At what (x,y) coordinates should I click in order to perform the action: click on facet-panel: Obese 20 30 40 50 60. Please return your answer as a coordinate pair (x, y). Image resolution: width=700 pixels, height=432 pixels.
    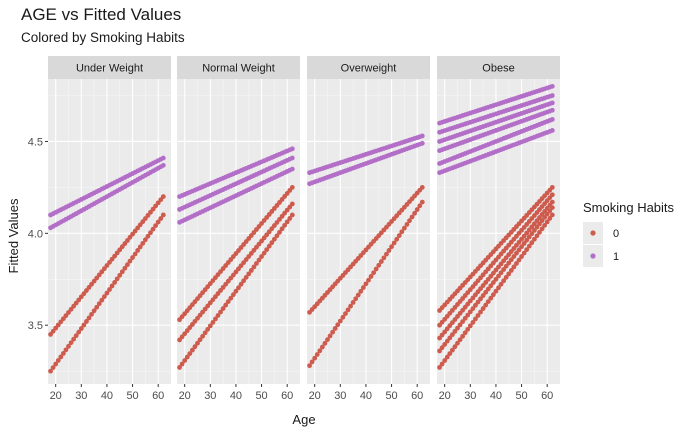
    Looking at the image, I should click on (498, 229).